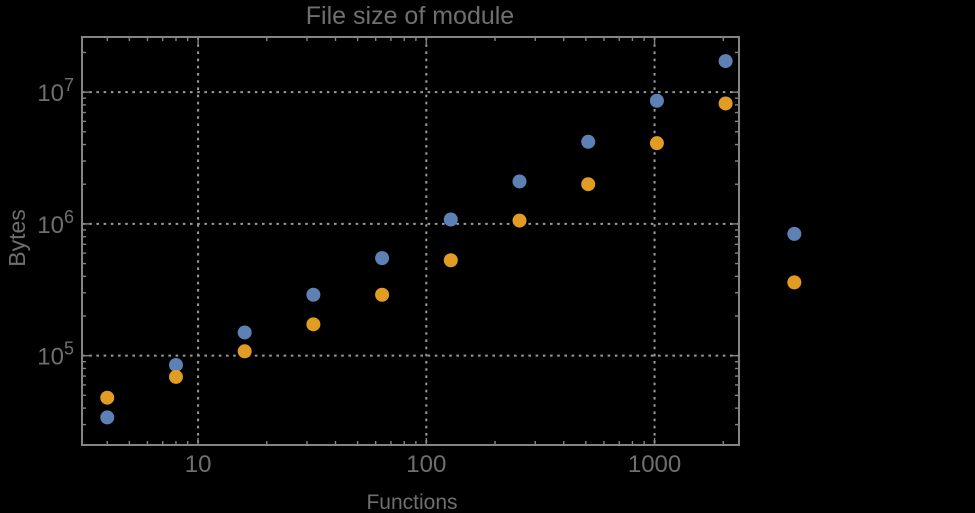 The image size is (975, 513). I want to click on x-tick-labels: 10 100 1000, so click(433, 464).